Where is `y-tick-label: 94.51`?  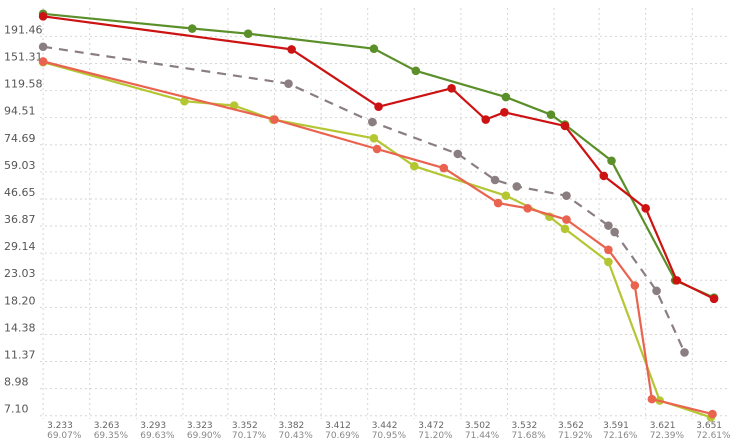
y-tick-label: 94.51 is located at coordinates (20, 111).